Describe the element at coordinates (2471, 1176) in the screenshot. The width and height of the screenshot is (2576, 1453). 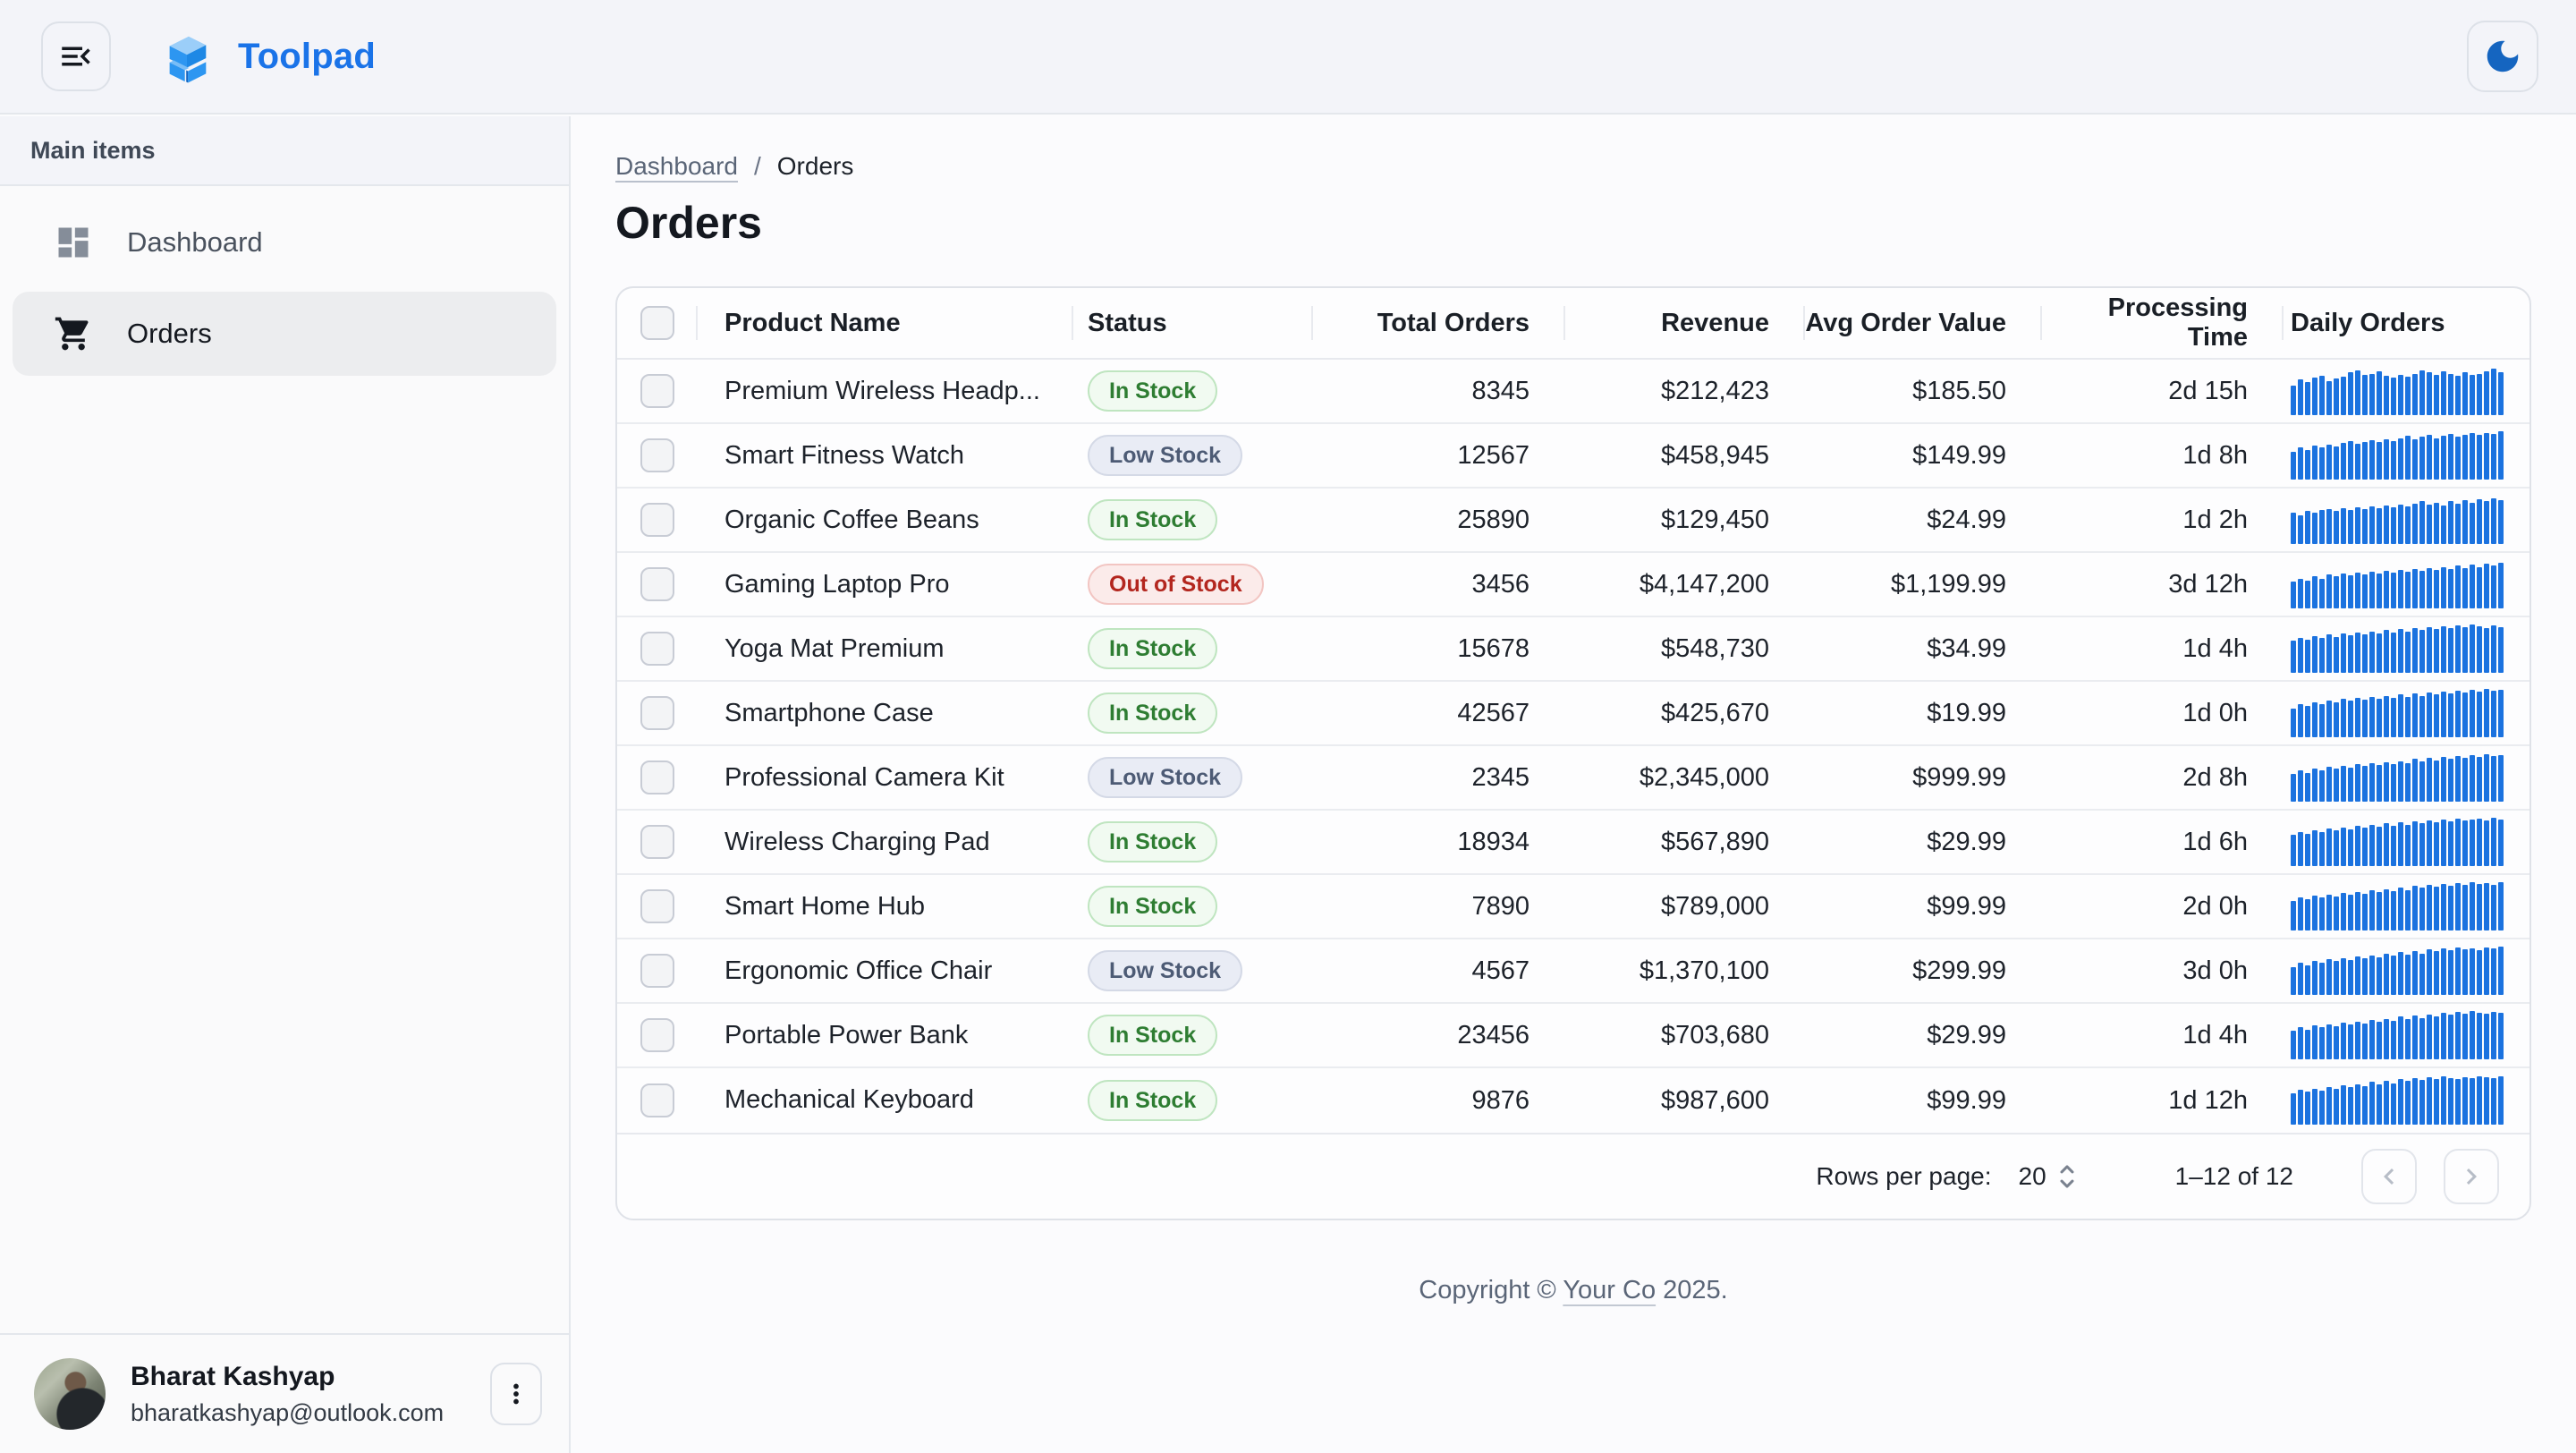
I see `next-page-button` at that location.